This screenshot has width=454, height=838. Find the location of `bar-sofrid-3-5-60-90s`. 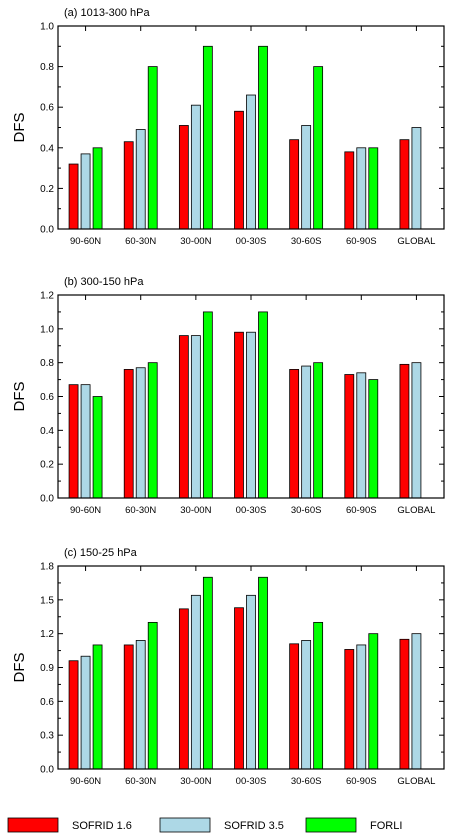

bar-sofrid-3-5-60-90s is located at coordinates (361, 188).